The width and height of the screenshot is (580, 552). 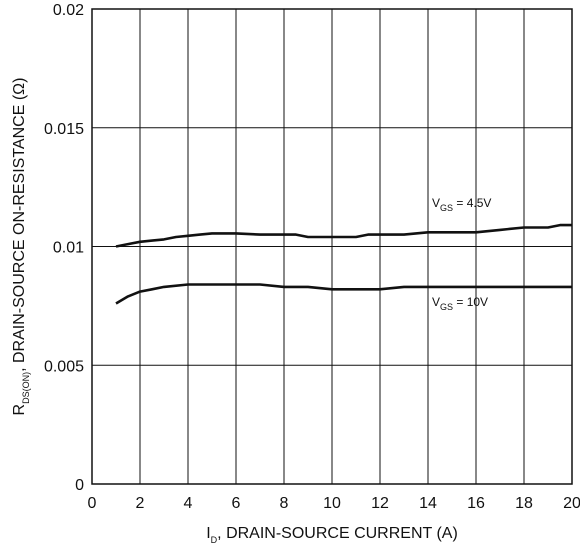 I want to click on x-tick-label: 12, so click(x=380, y=503).